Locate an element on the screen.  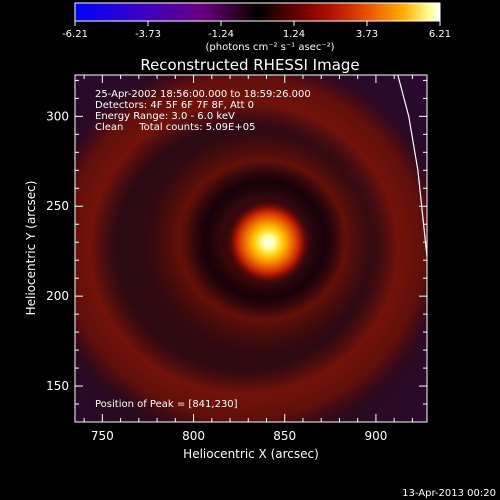
chart-title: Reconstructed RHESSI Image is located at coordinates (249, 65).